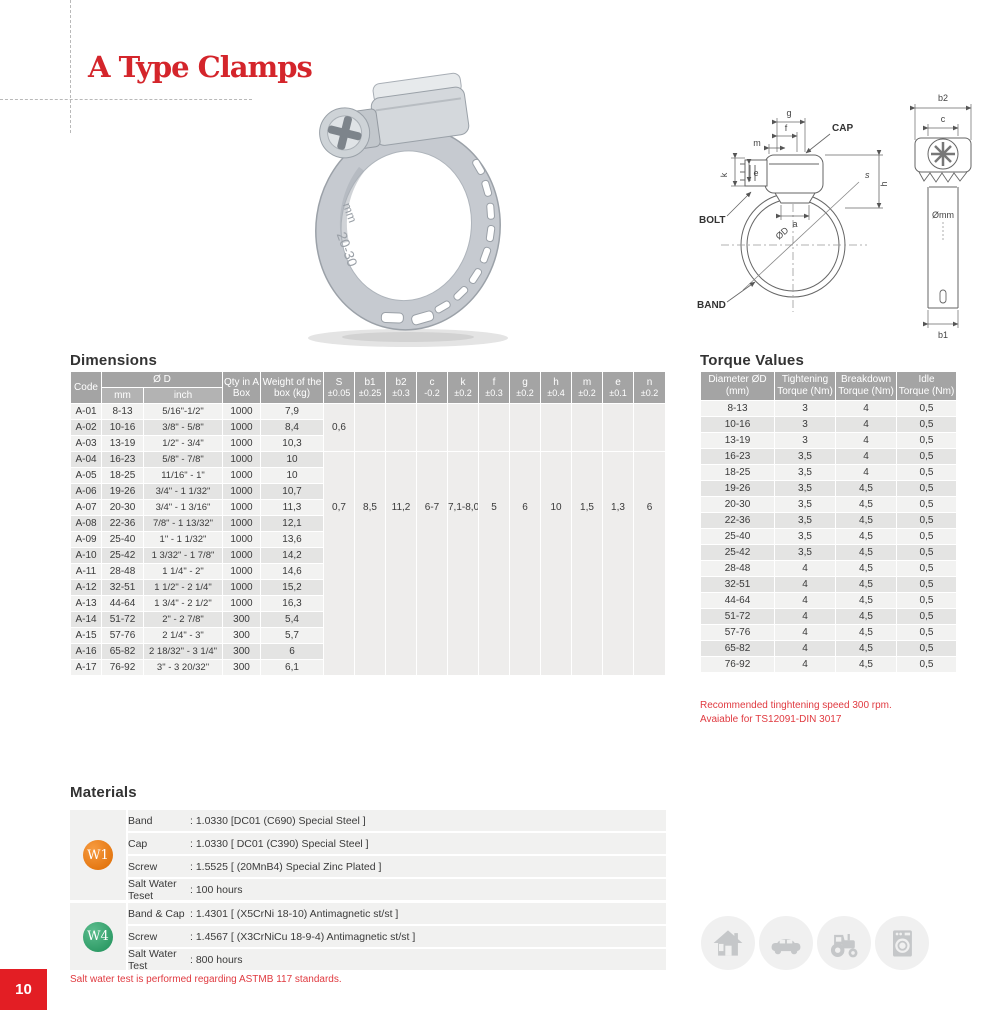 The height and width of the screenshot is (1010, 1005). What do you see at coordinates (844, 943) in the screenshot?
I see `tractor-icon` at bounding box center [844, 943].